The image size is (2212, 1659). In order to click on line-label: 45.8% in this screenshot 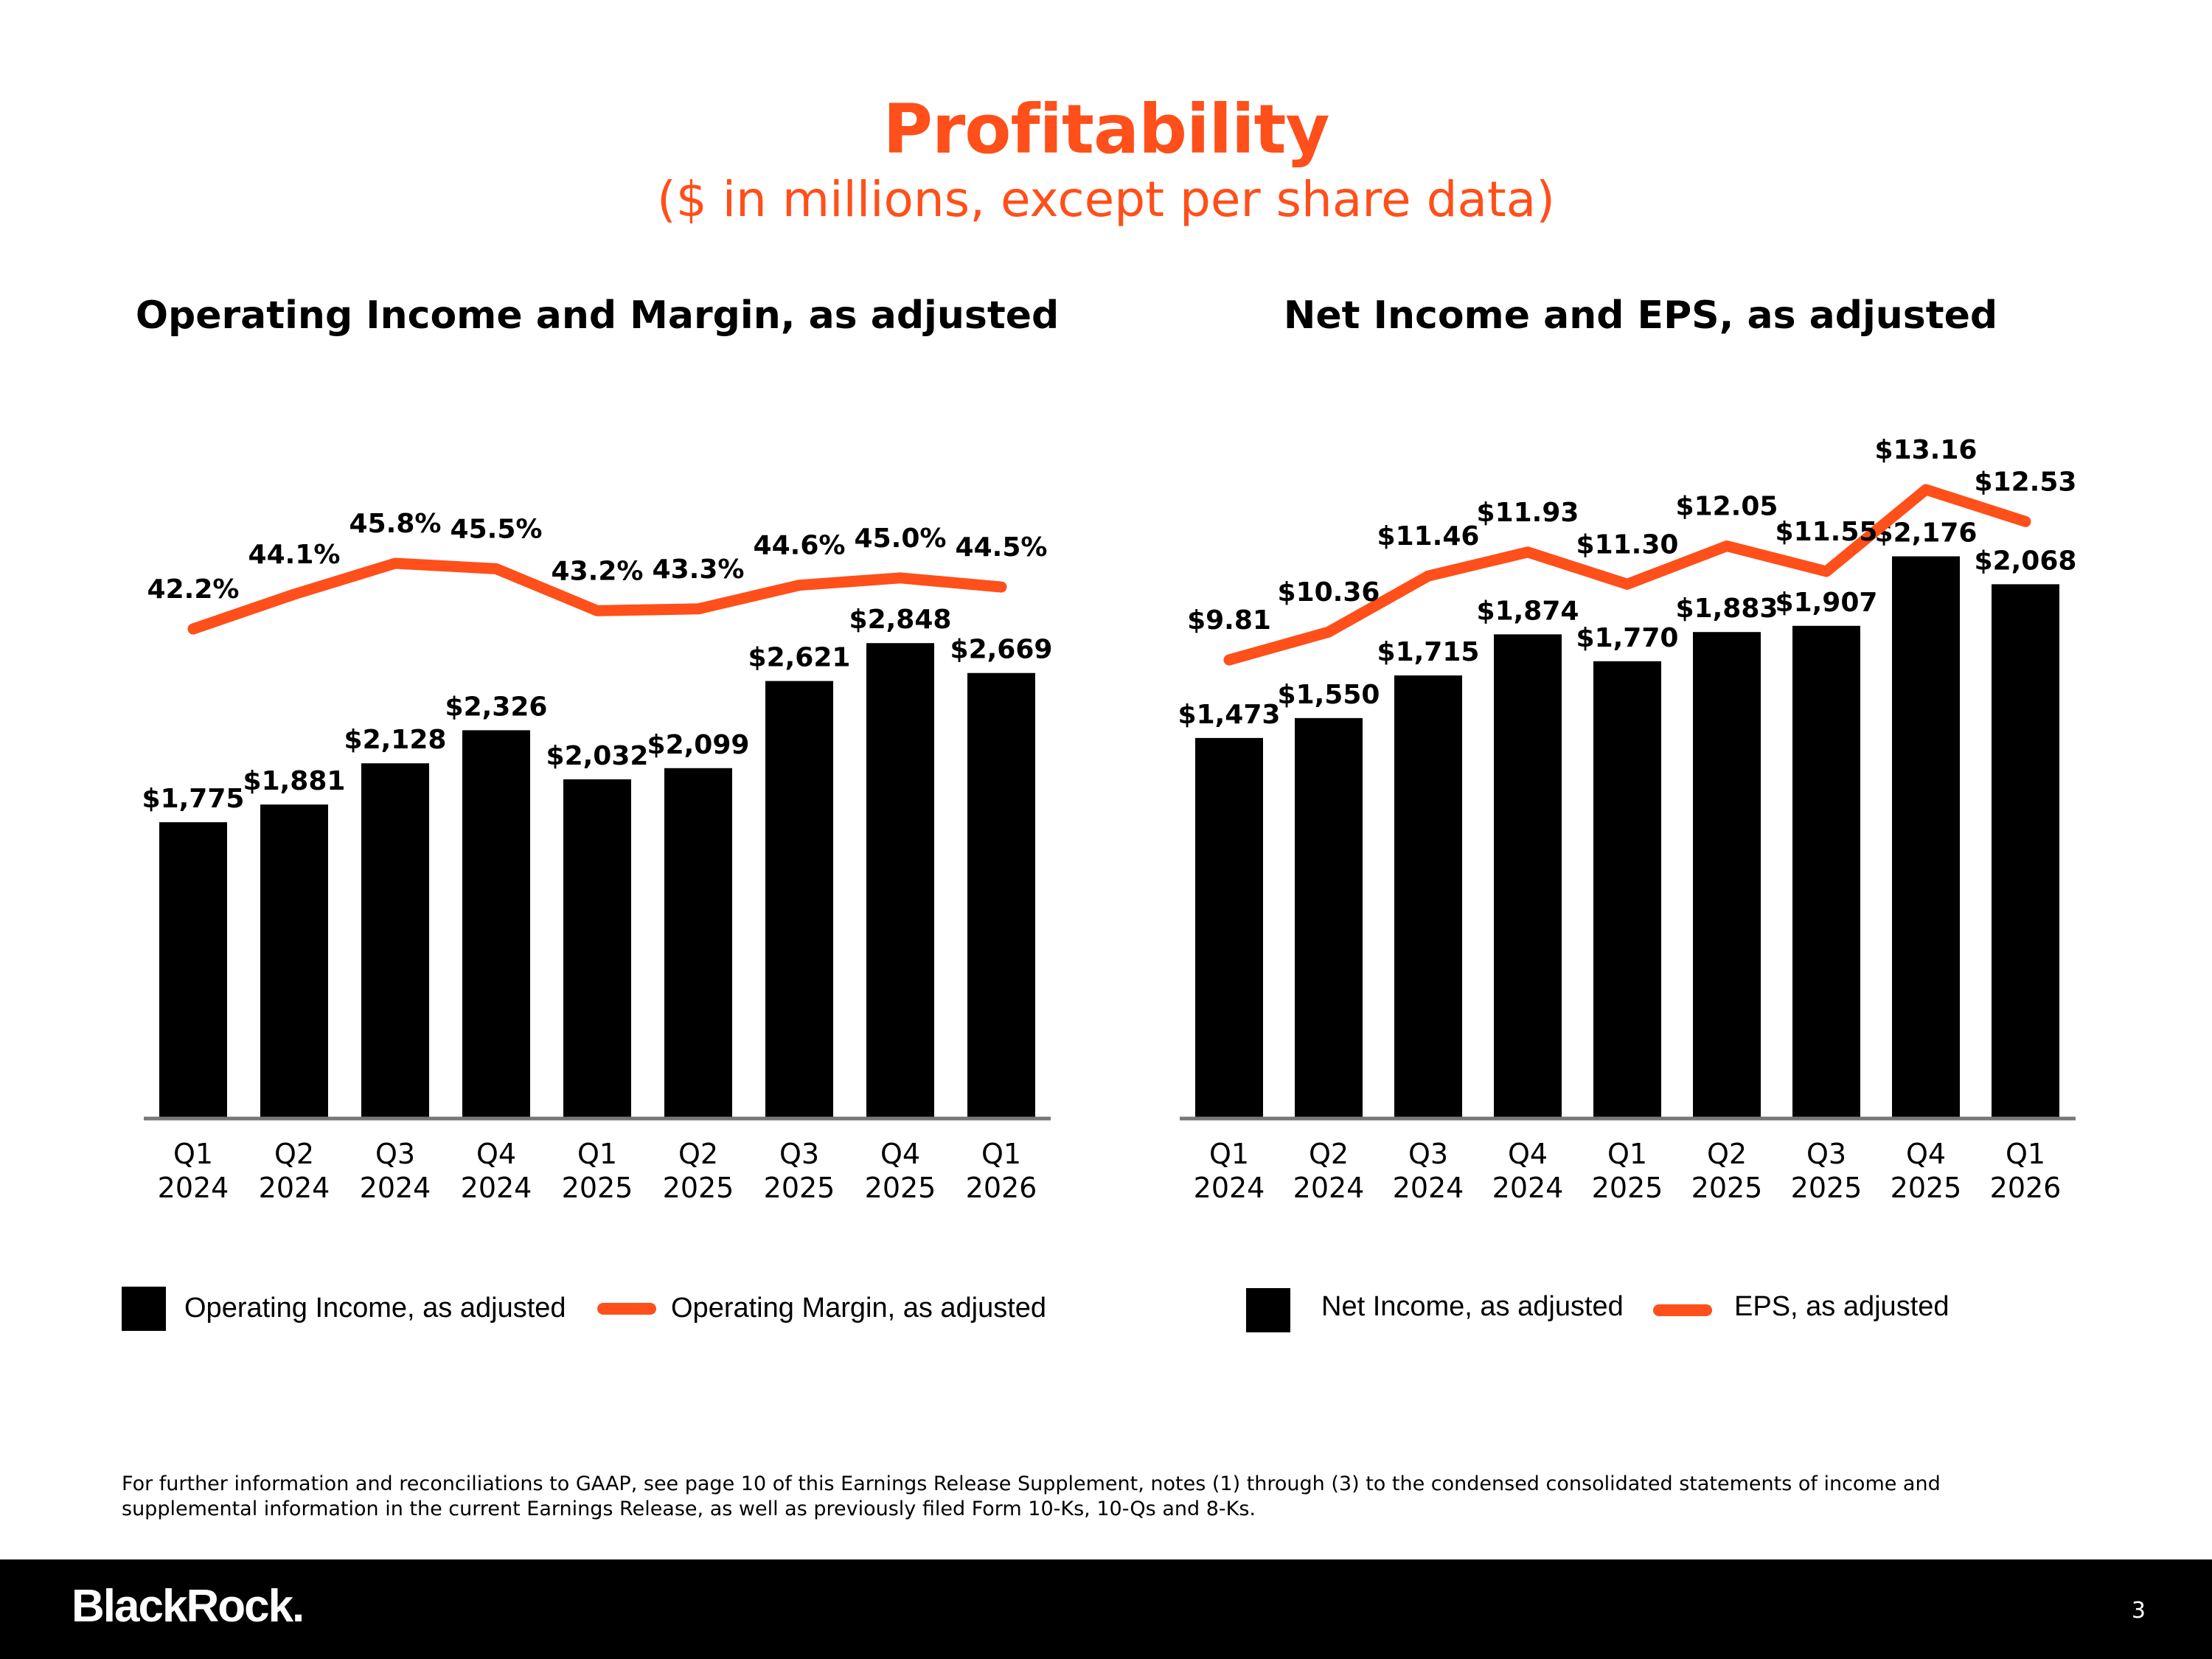, I will do `click(395, 524)`.